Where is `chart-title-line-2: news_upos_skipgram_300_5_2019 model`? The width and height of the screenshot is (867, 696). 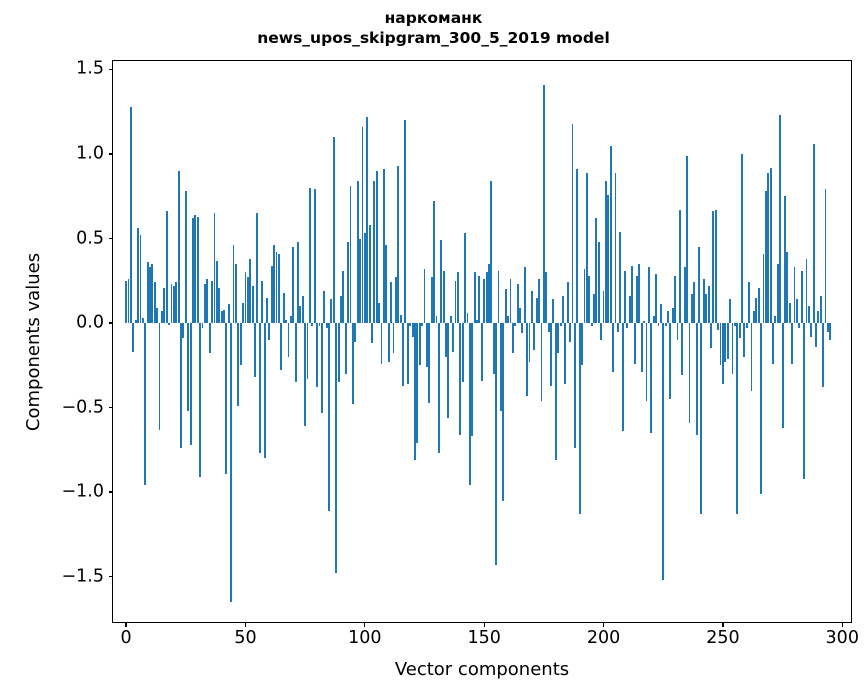
chart-title-line-2: news_upos_skipgram_300_5_2019 model is located at coordinates (433, 38).